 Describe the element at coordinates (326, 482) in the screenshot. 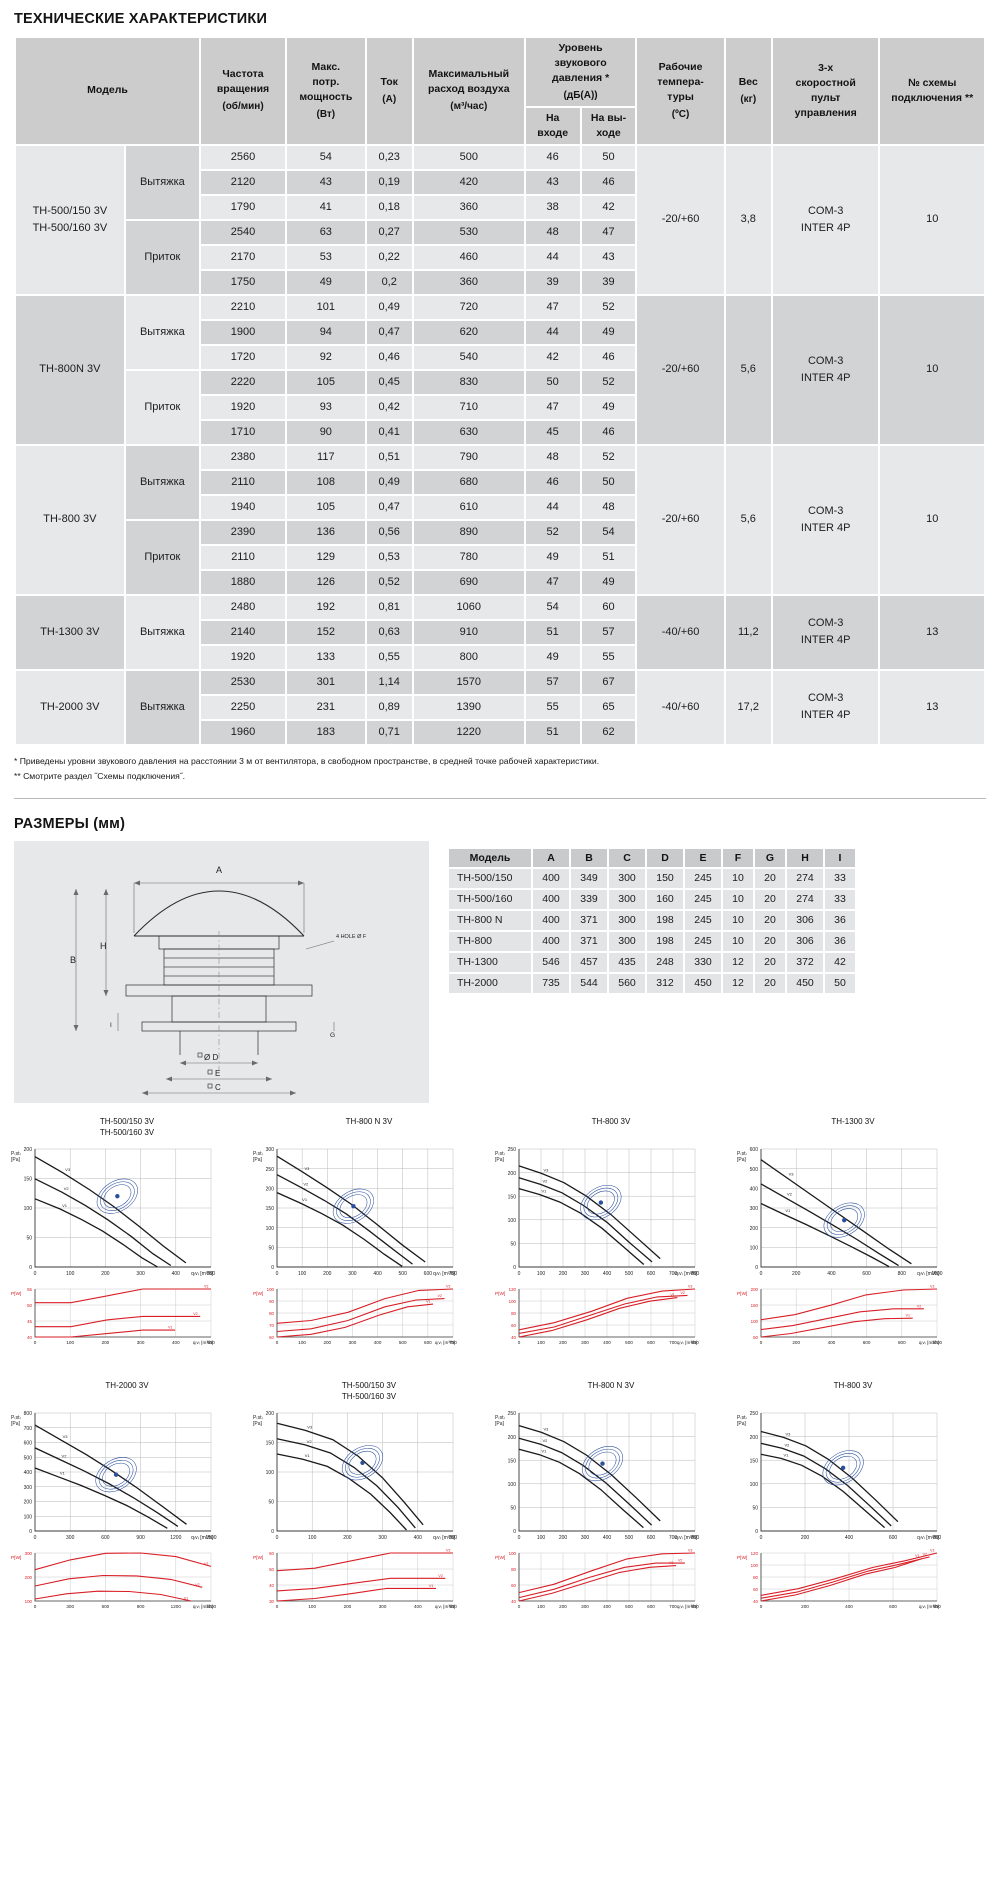

I see `cell-power: 108` at that location.